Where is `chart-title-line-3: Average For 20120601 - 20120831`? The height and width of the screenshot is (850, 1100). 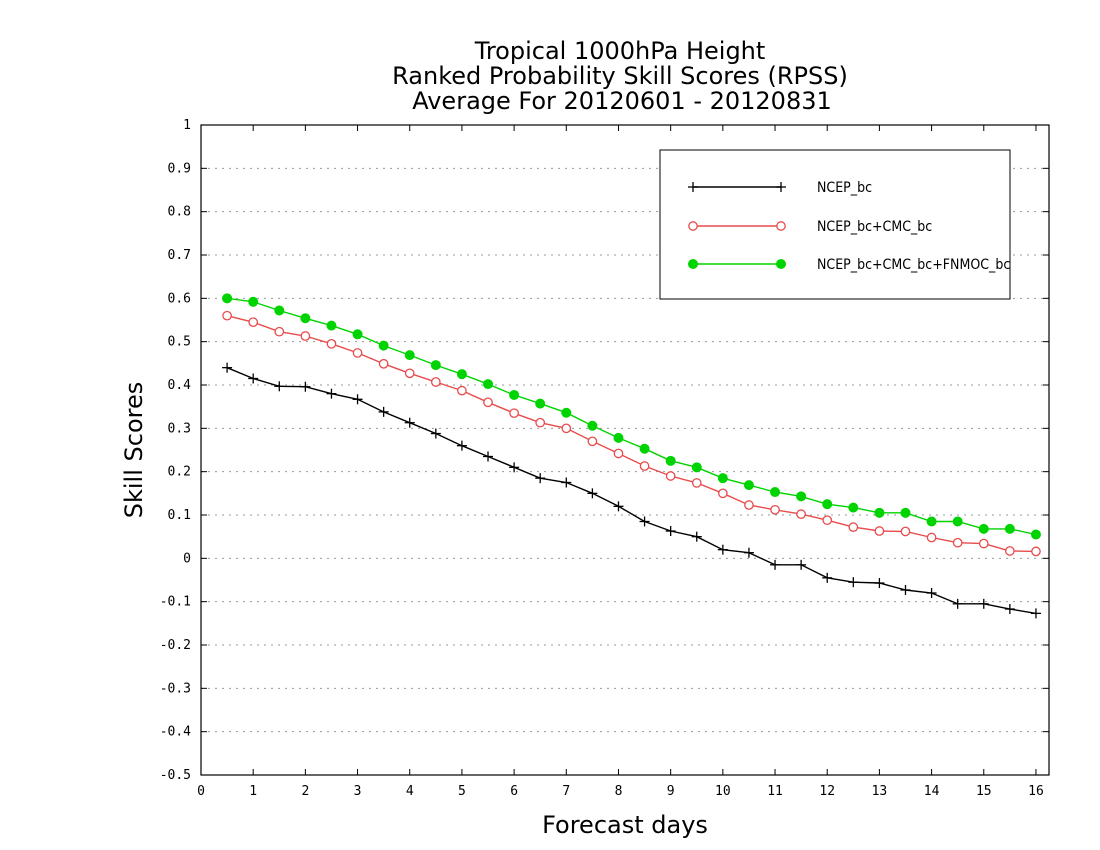
chart-title-line-3: Average For 20120601 - 20120831 is located at coordinates (622, 101).